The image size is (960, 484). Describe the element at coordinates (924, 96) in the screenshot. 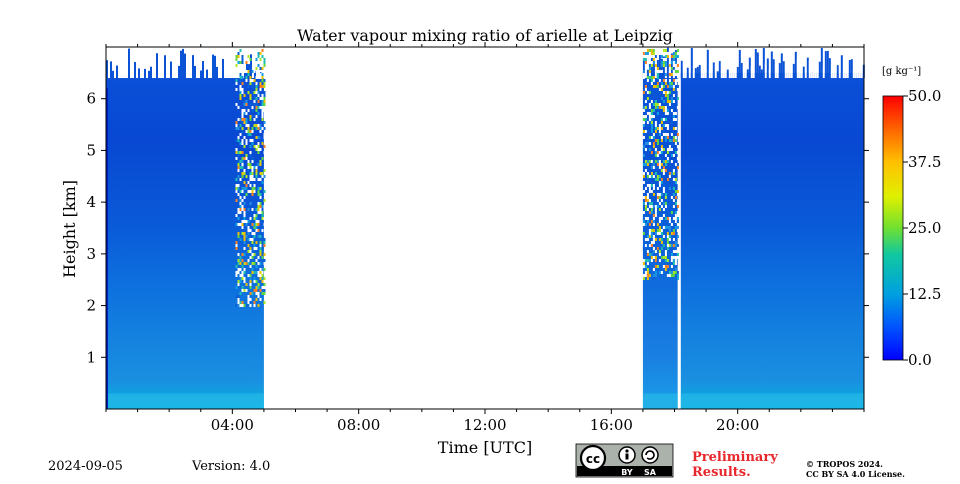

I see `colorbar-tick-label: 50.0` at that location.